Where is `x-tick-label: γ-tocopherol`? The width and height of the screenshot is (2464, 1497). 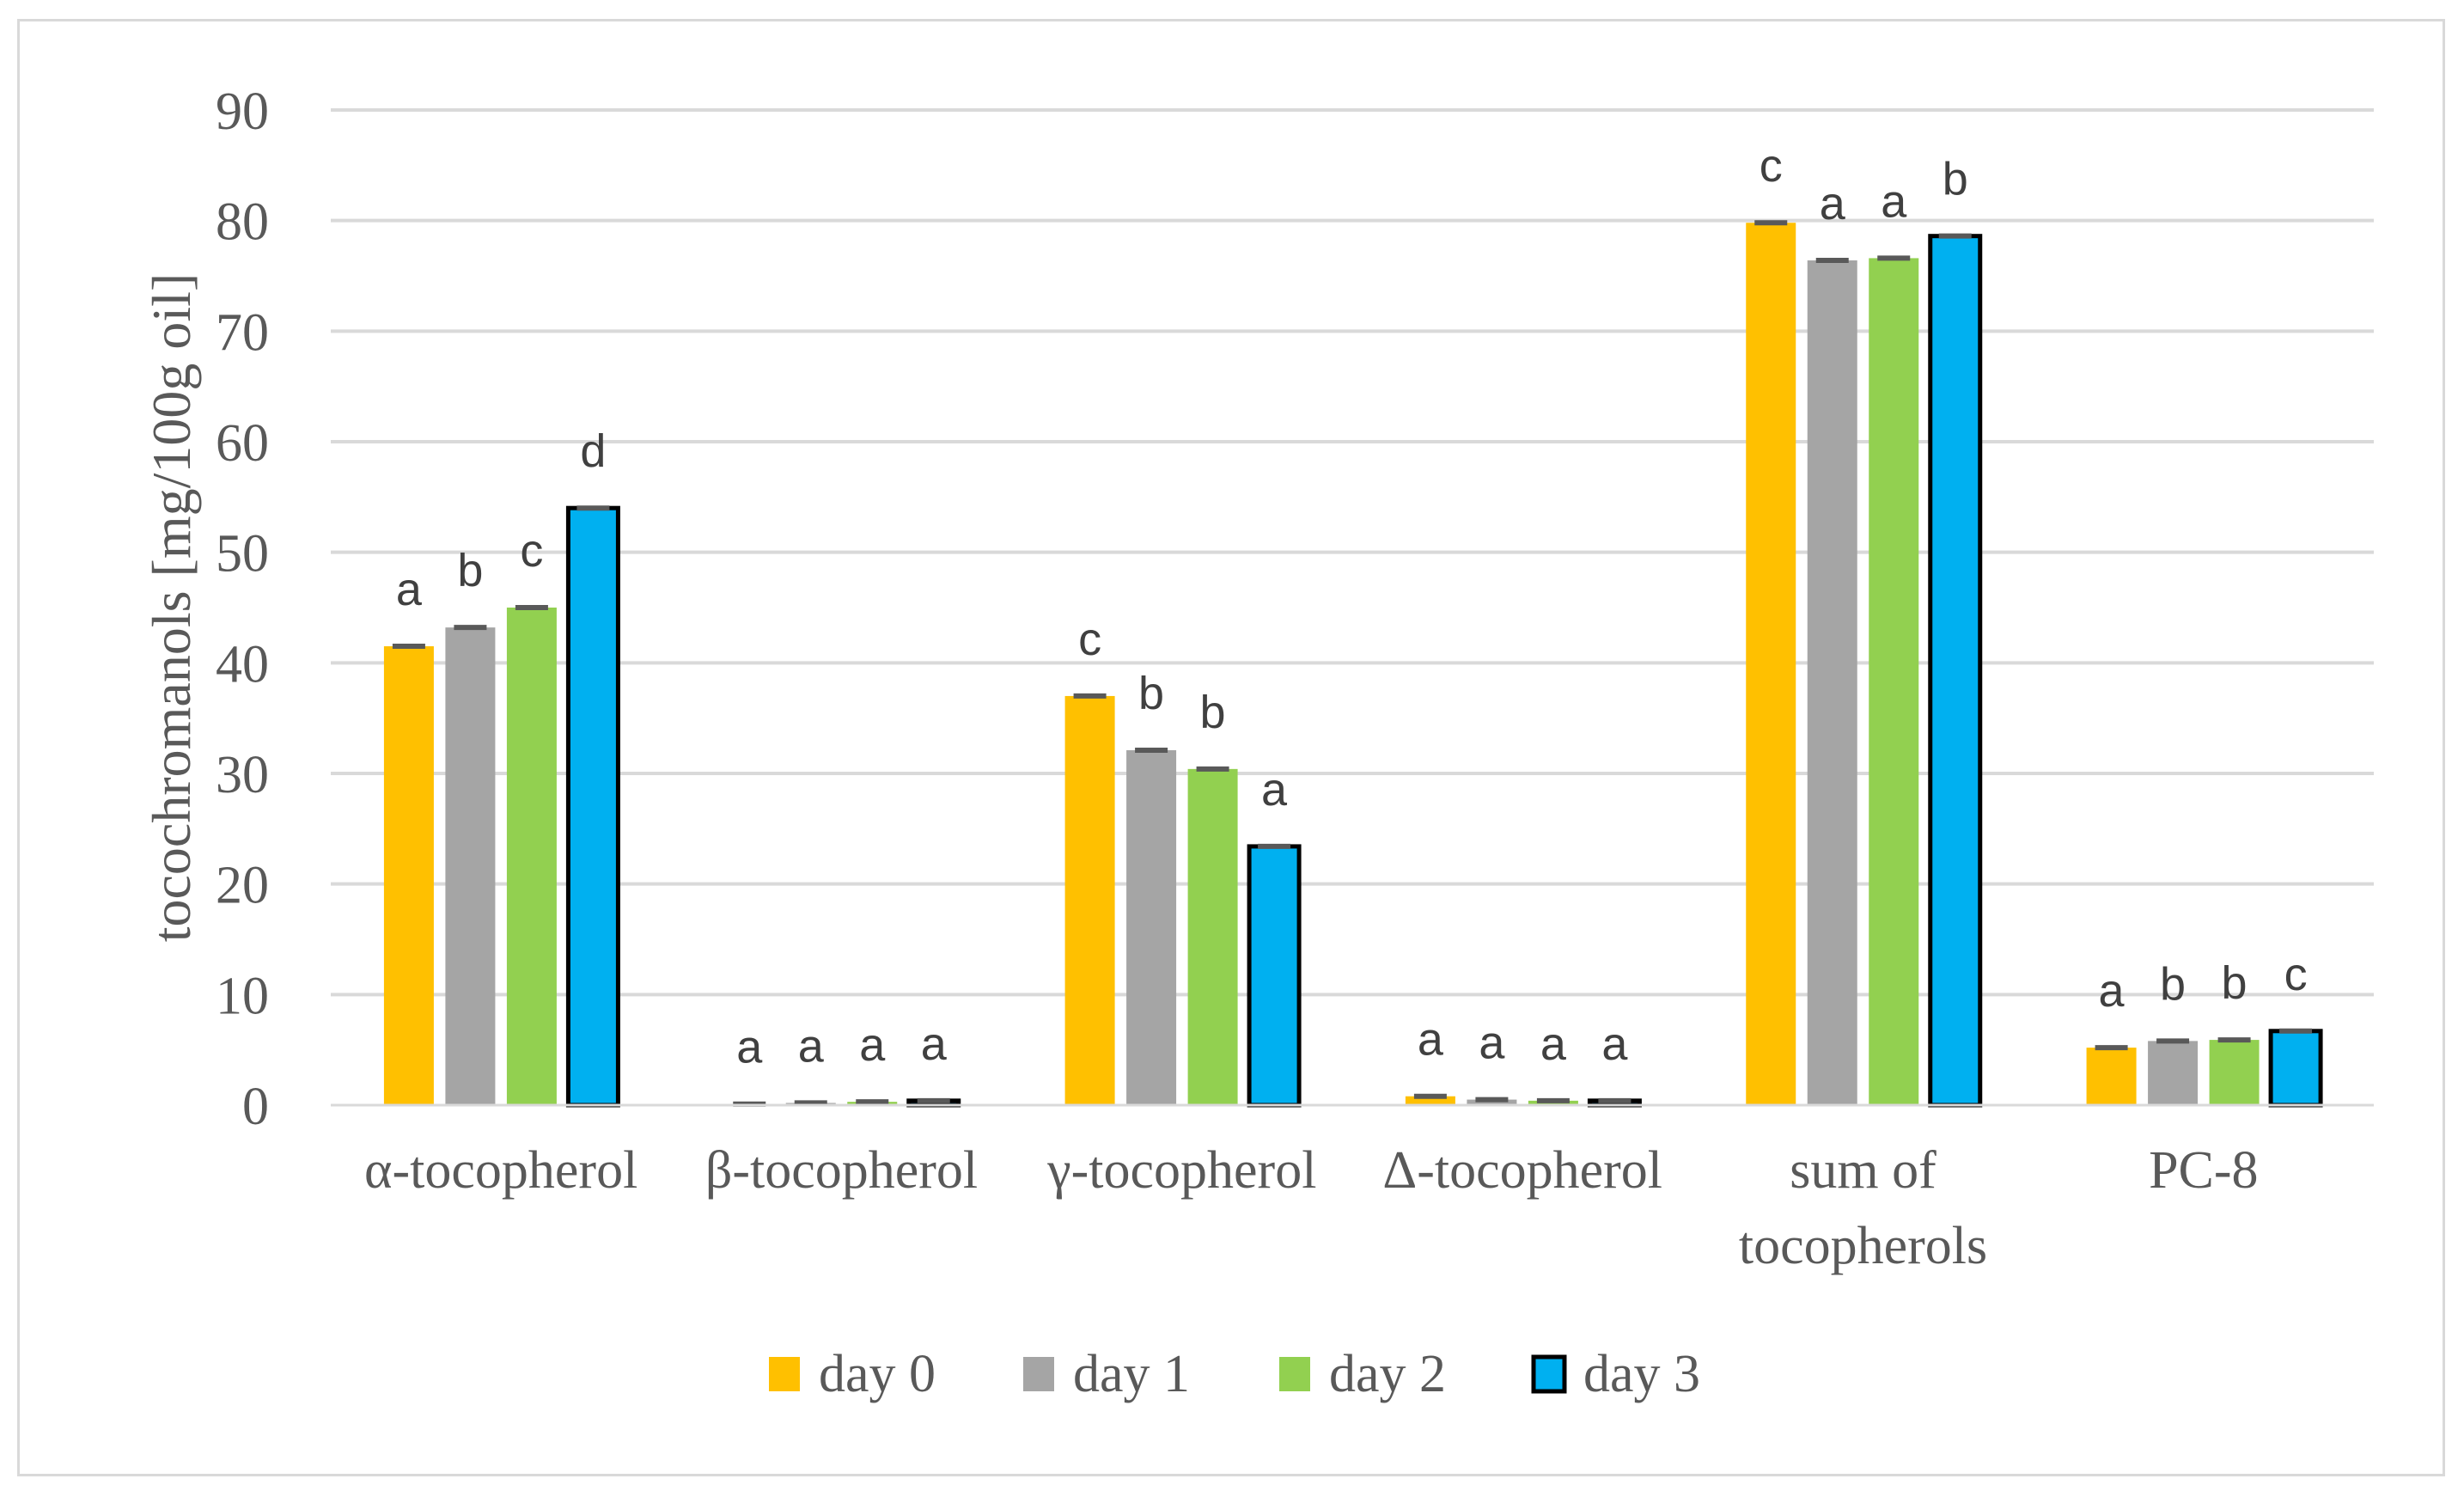
x-tick-label: γ-tocopherol is located at coordinates (1181, 1170).